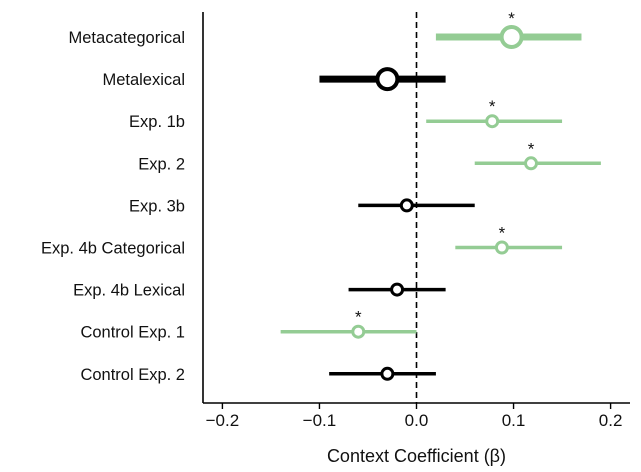 The image size is (641, 472). Describe the element at coordinates (113, 249) in the screenshot. I see `row-label-exp-4b-categorical: Exp. 4b Categorical` at that location.